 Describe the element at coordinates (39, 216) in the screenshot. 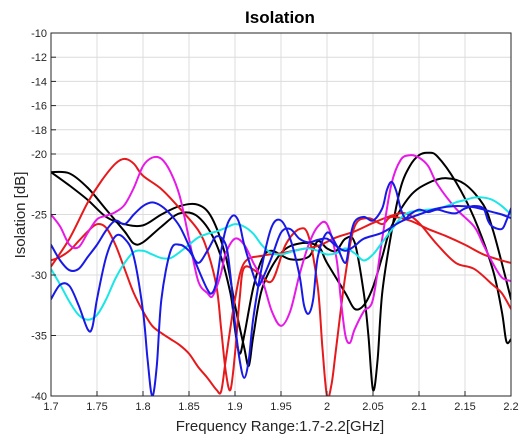

I see `y-tick-label: -25` at that location.